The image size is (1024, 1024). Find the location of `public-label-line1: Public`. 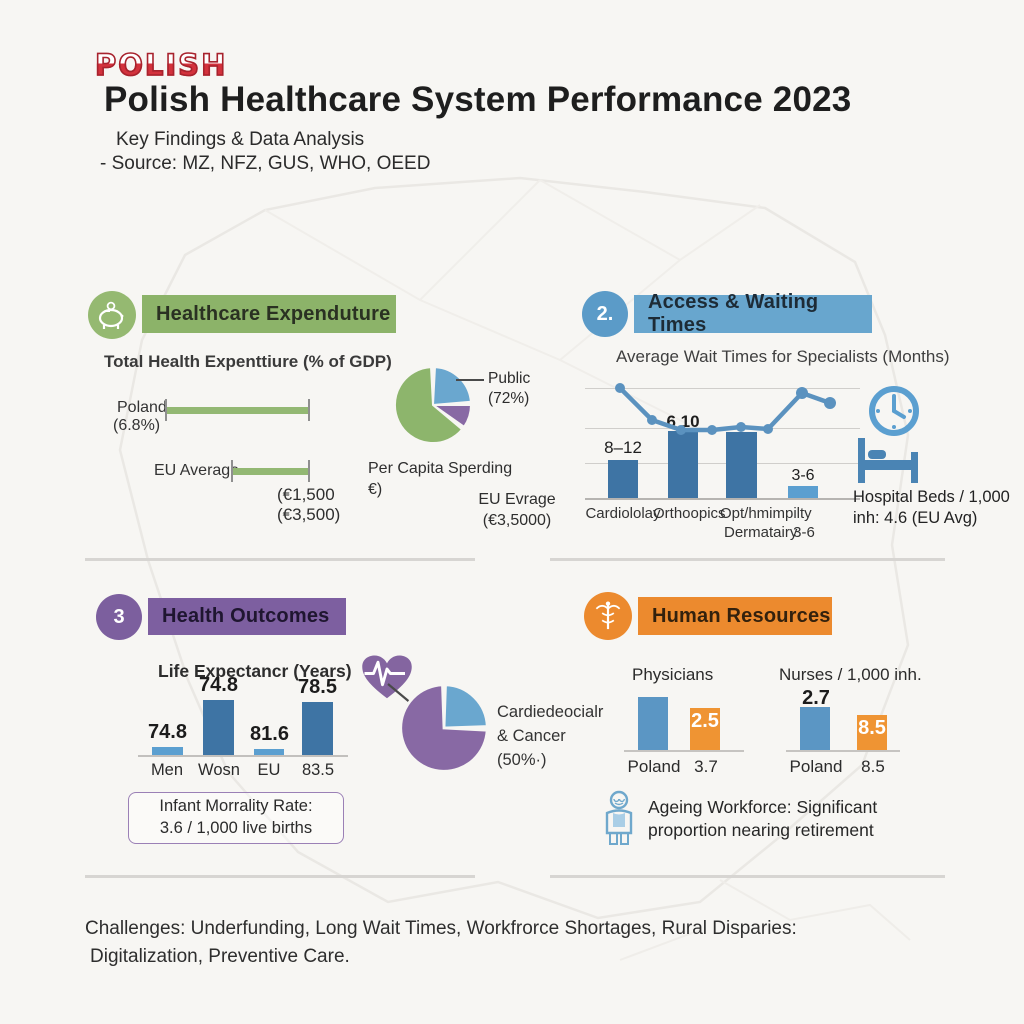

public-label-line1: Public is located at coordinates (509, 378).